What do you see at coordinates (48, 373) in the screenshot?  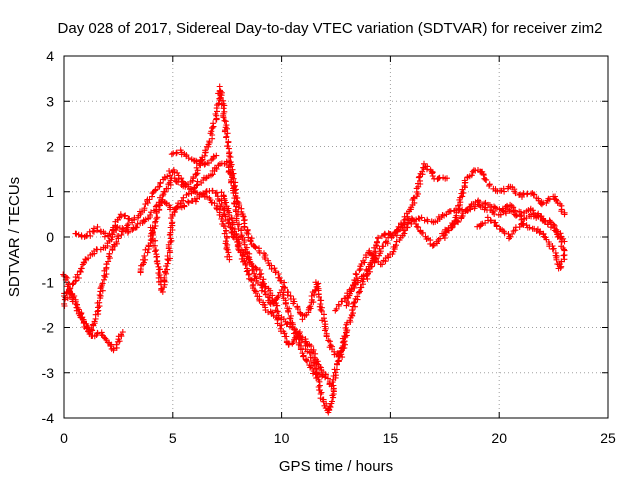 I see `y-tick-label: -3` at bounding box center [48, 373].